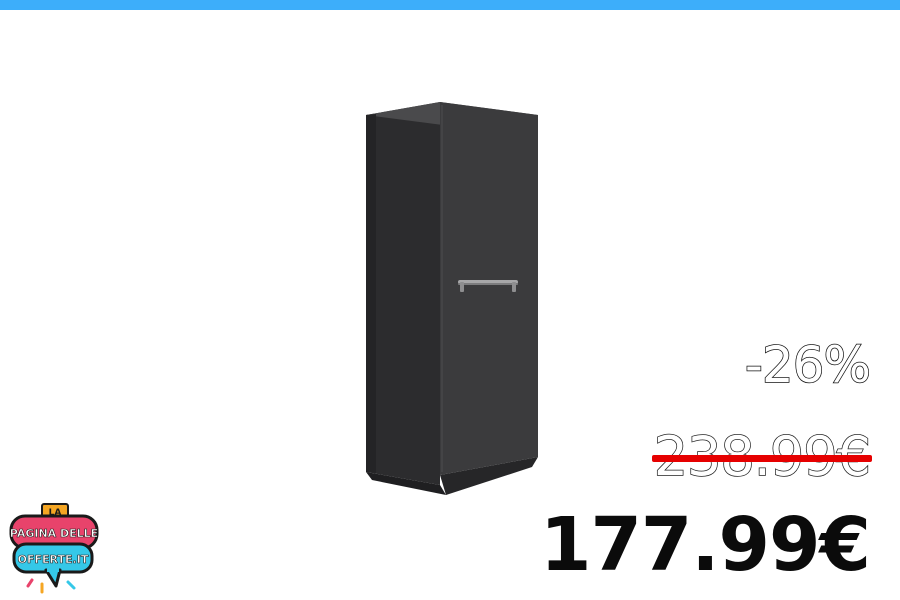 The image size is (900, 600). I want to click on new-price: 177.99€, so click(705, 545).